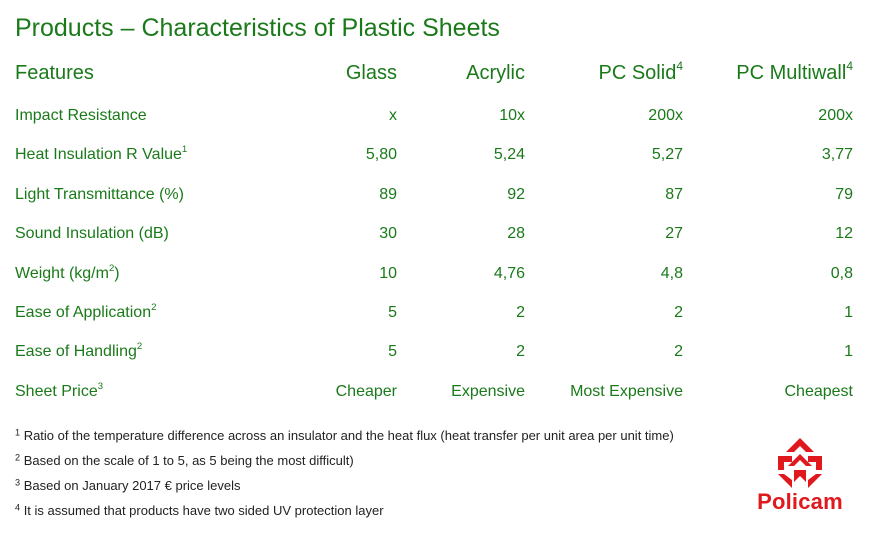 The image size is (887, 544). Describe the element at coordinates (388, 194) in the screenshot. I see `cell-light-glass: 89` at that location.